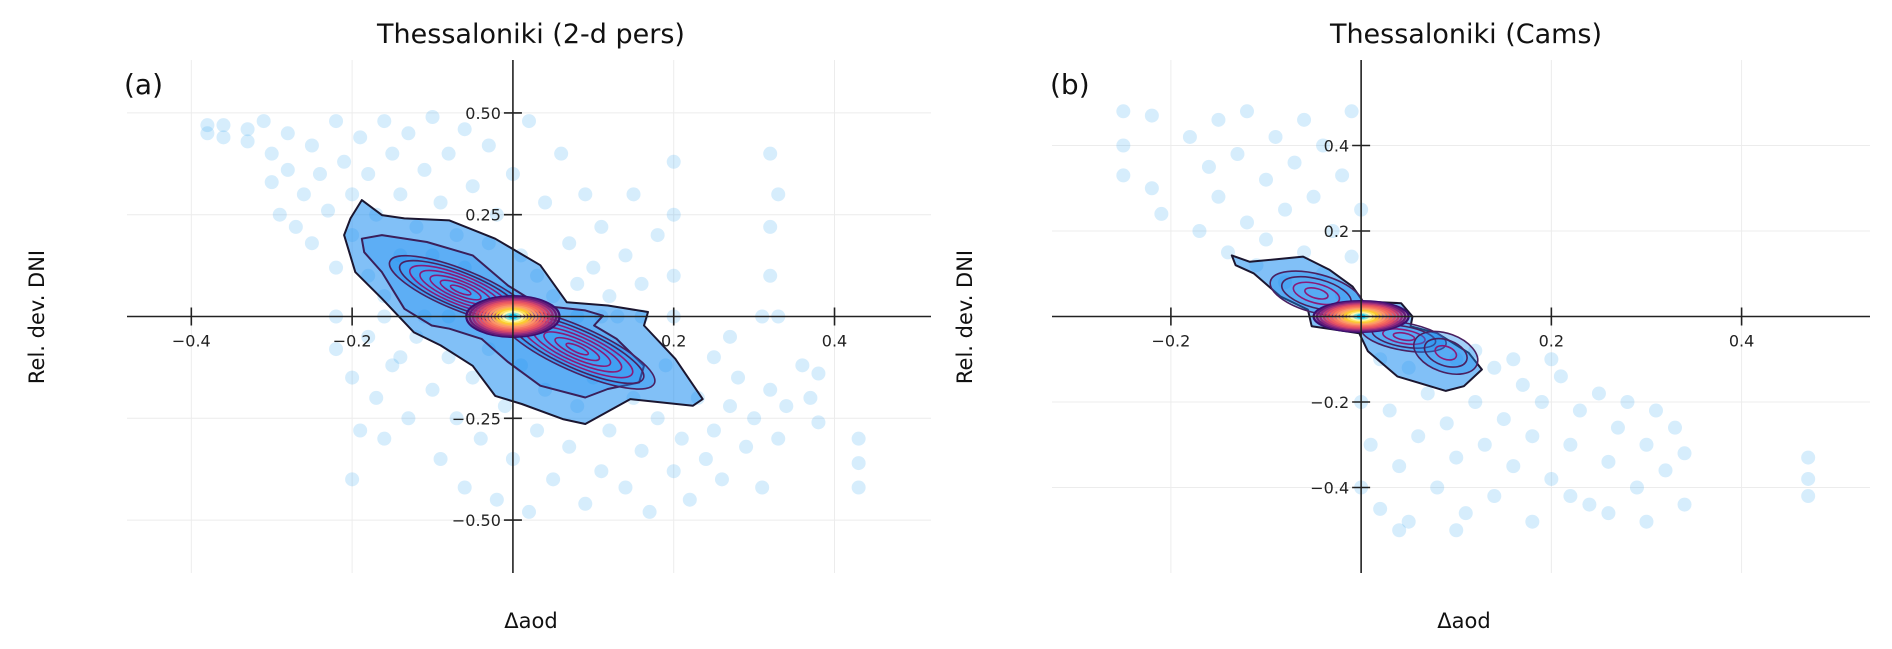  I want to click on x-tick-label: 0.2, so click(1551, 341).